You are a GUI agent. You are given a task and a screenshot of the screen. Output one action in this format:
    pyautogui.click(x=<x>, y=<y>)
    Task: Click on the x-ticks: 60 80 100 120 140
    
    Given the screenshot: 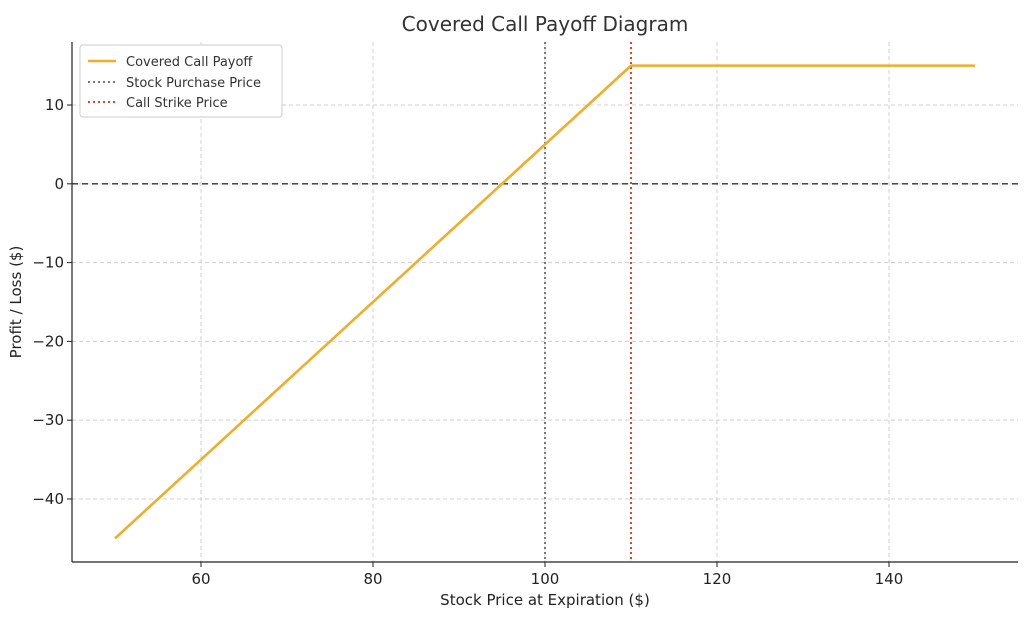 What is the action you would take?
    pyautogui.click(x=547, y=575)
    